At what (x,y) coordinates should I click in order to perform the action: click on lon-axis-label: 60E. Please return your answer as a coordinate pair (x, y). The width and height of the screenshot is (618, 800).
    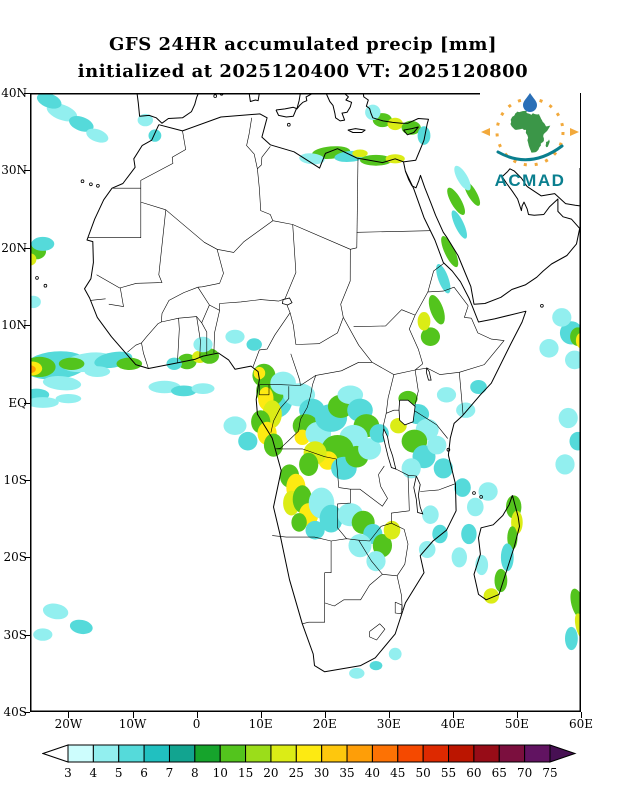
    Looking at the image, I should click on (581, 724).